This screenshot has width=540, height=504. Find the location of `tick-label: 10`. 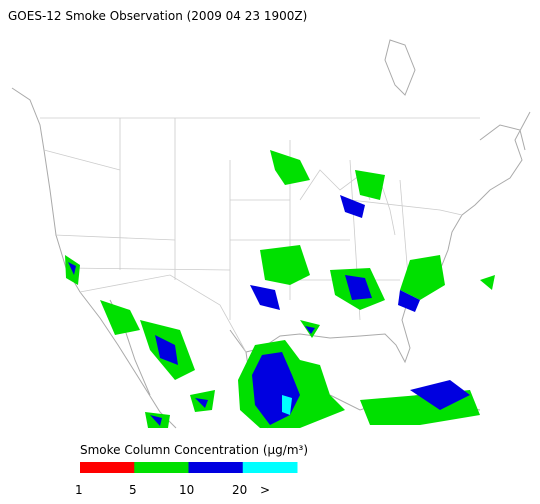

tick-label: 10 is located at coordinates (186, 490).